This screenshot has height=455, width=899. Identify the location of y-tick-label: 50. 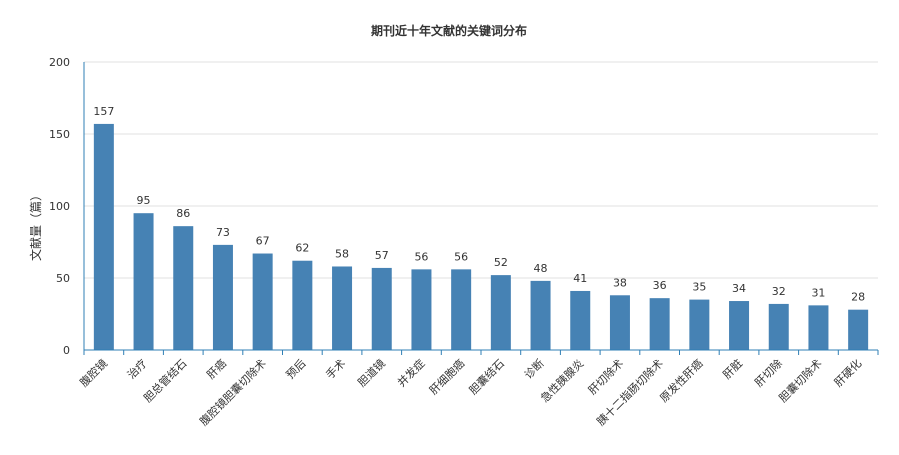
(63, 278).